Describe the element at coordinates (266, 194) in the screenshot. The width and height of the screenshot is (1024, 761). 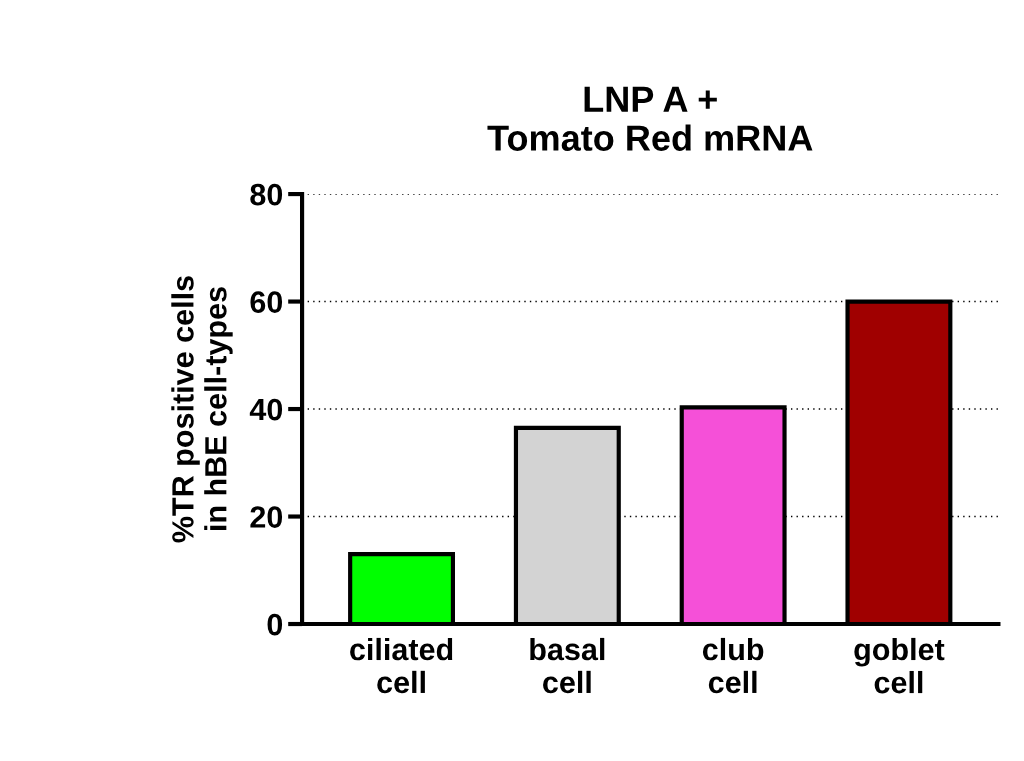
I see `y-tick-label: 80` at that location.